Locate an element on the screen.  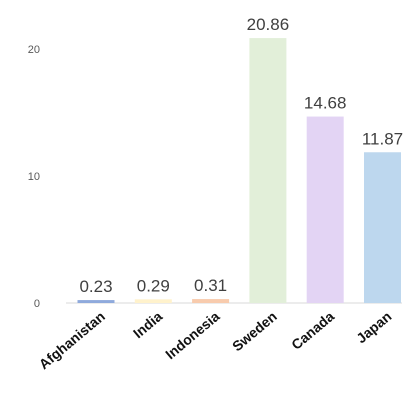
bar-canada is located at coordinates (325, 210).